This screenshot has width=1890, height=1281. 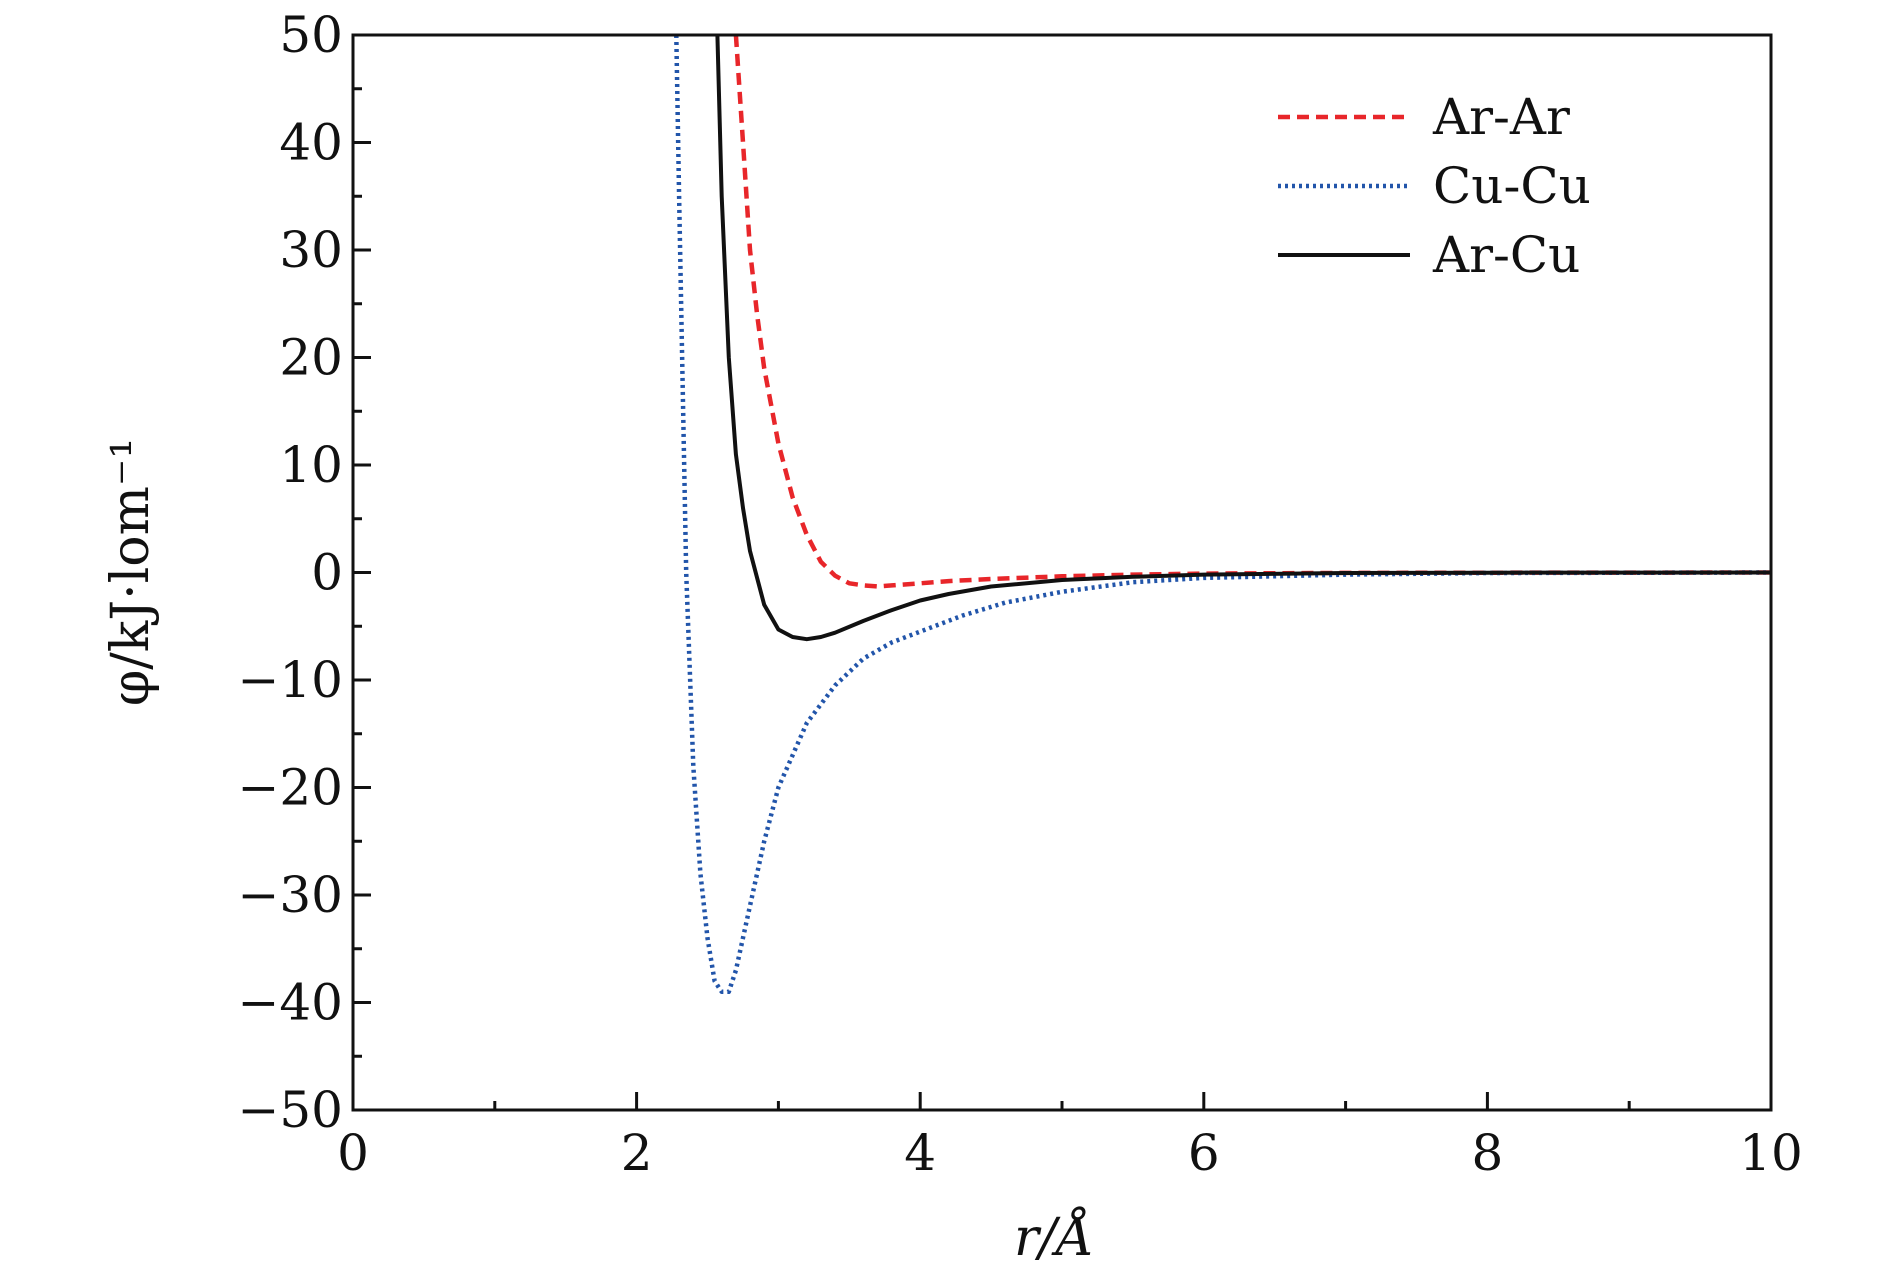 What do you see at coordinates (1501, 117) in the screenshot?
I see `legend-label-ar-ar: Ar-Ar` at bounding box center [1501, 117].